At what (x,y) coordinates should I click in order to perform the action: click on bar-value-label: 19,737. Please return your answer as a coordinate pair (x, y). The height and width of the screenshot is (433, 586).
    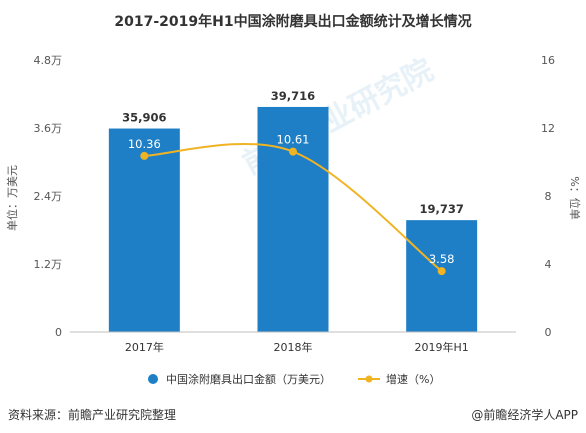
    Looking at the image, I should click on (441, 209).